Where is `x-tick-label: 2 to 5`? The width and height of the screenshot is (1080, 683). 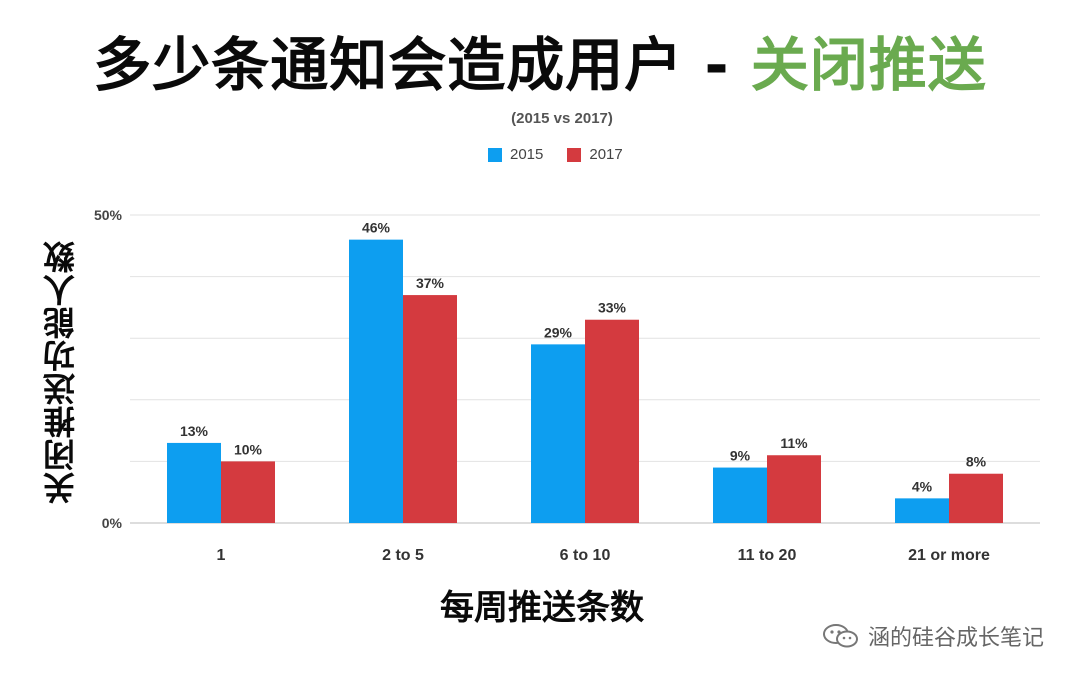
x-tick-label: 2 to 5 is located at coordinates (403, 555).